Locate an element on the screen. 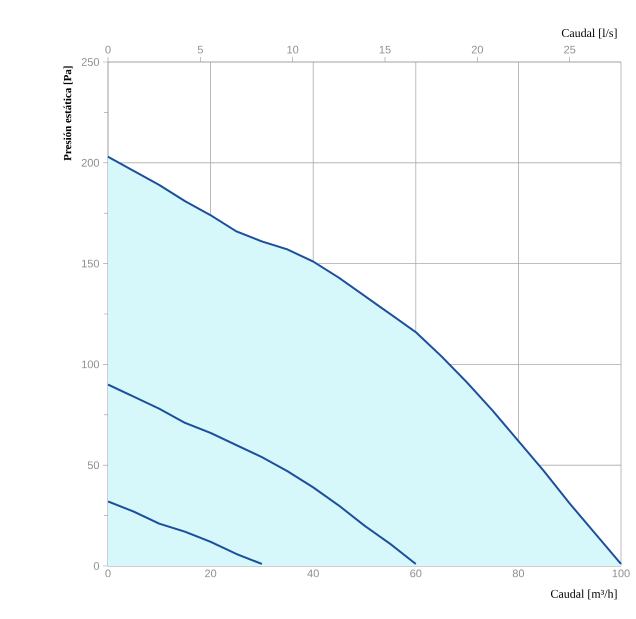 This screenshot has height=619, width=636. y-tick-label: 100 is located at coordinates (91, 364).